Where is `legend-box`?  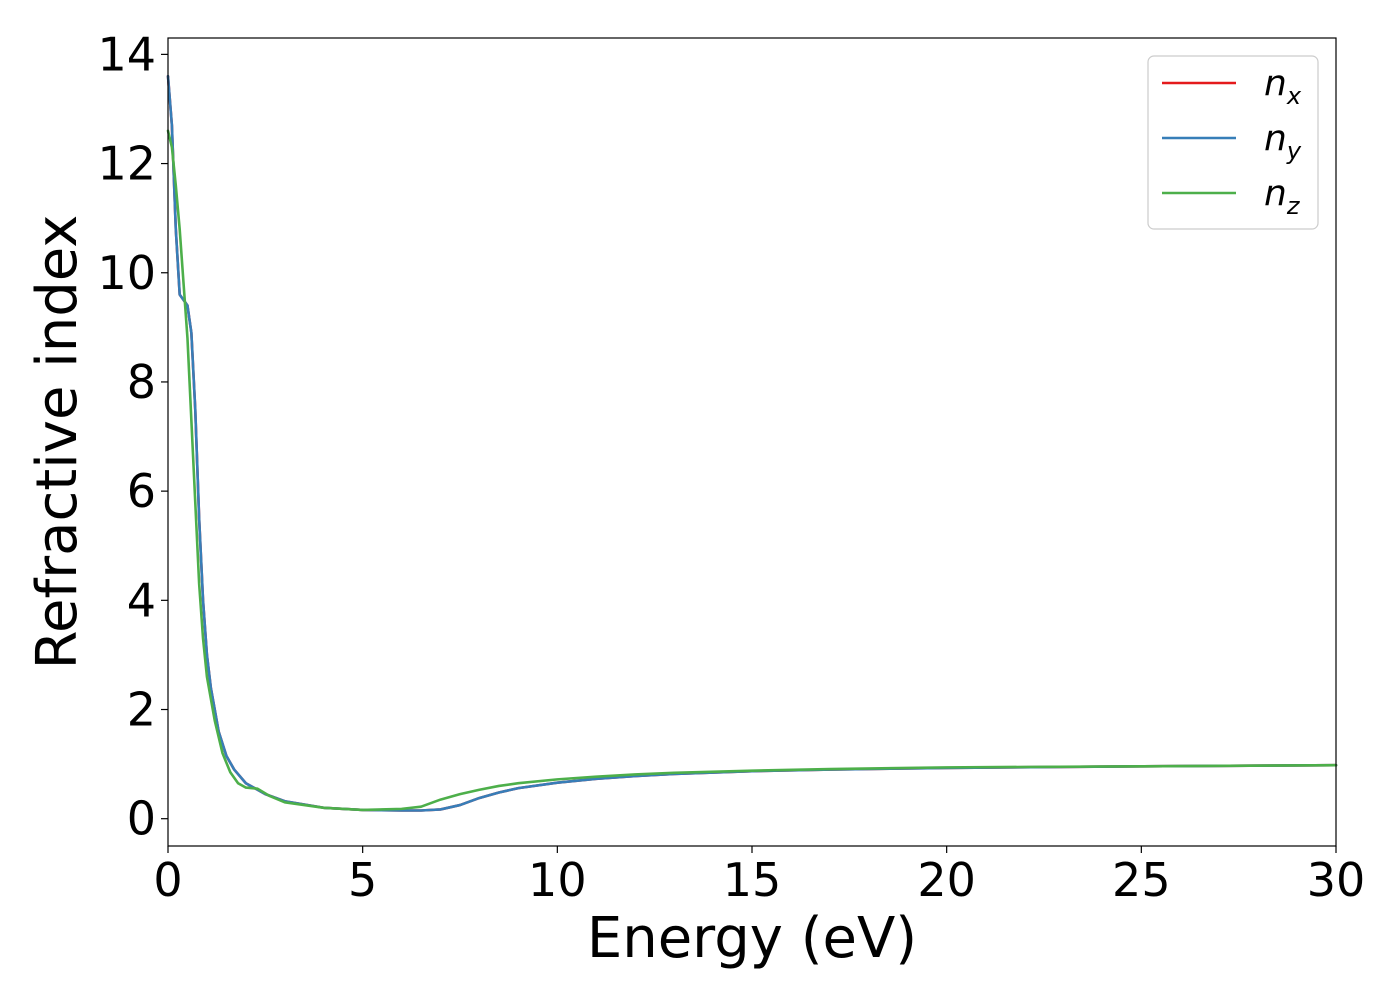
legend-box is located at coordinates (1233, 142).